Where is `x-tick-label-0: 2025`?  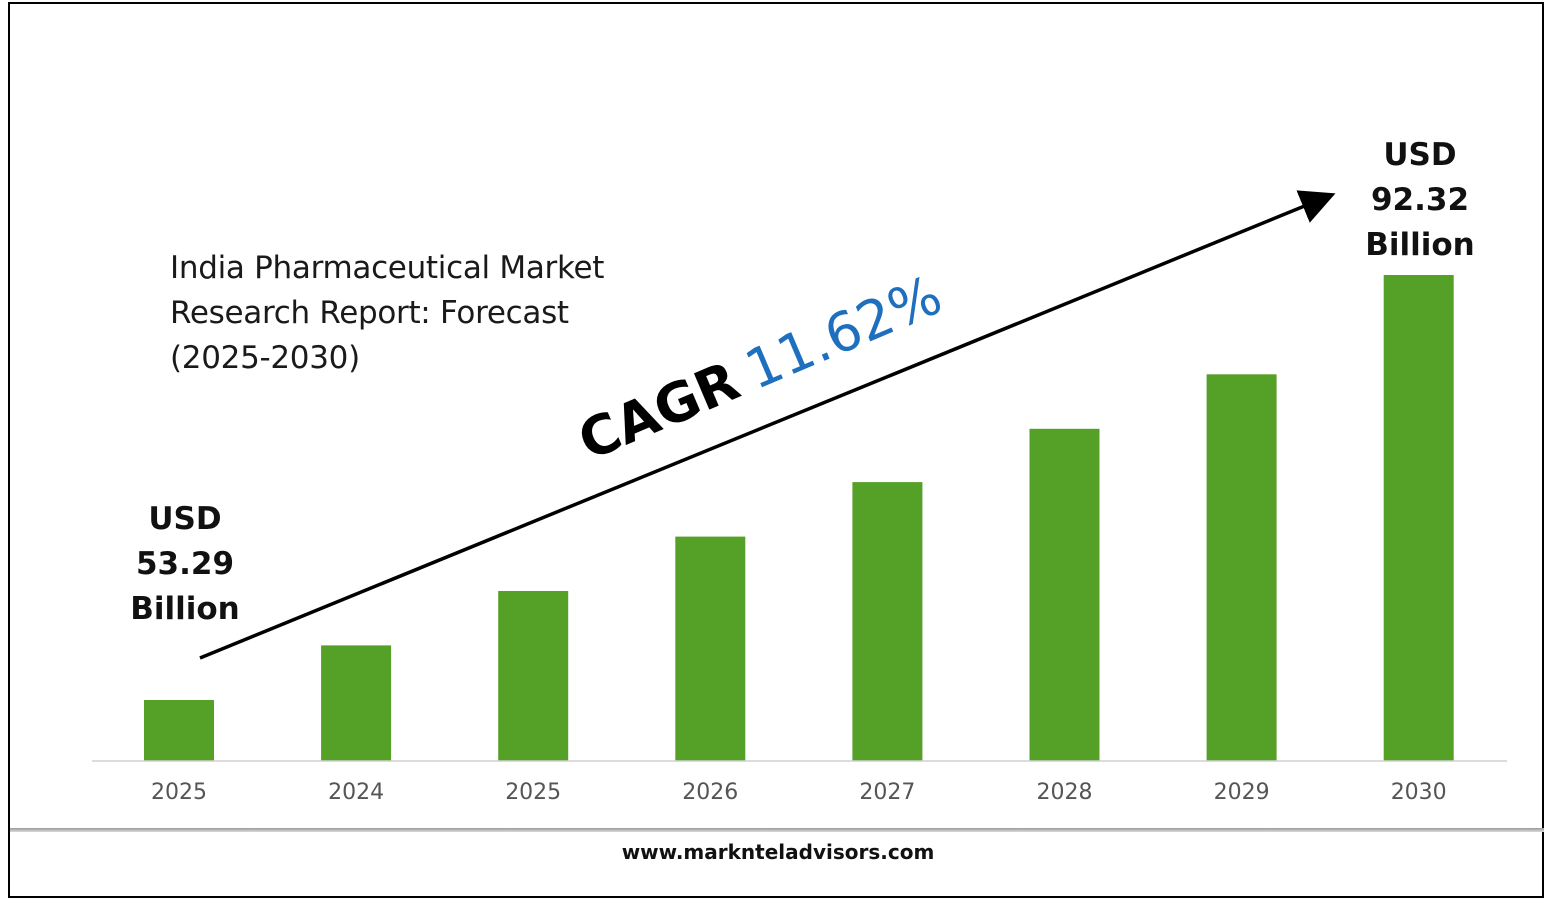 x-tick-label-0: 2025 is located at coordinates (179, 792).